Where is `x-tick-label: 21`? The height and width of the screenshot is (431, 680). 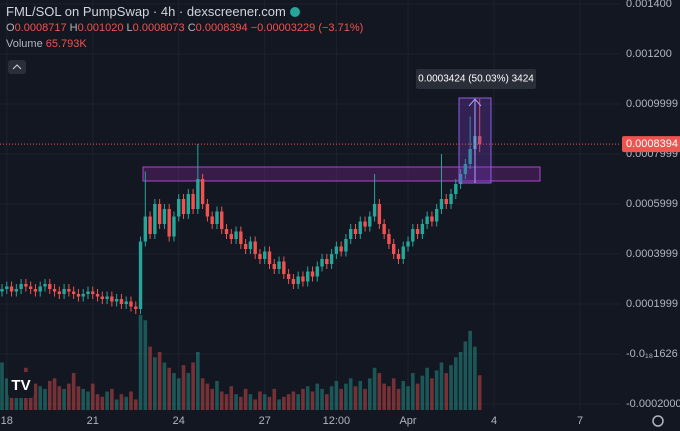 x-tick-label: 21 is located at coordinates (93, 421).